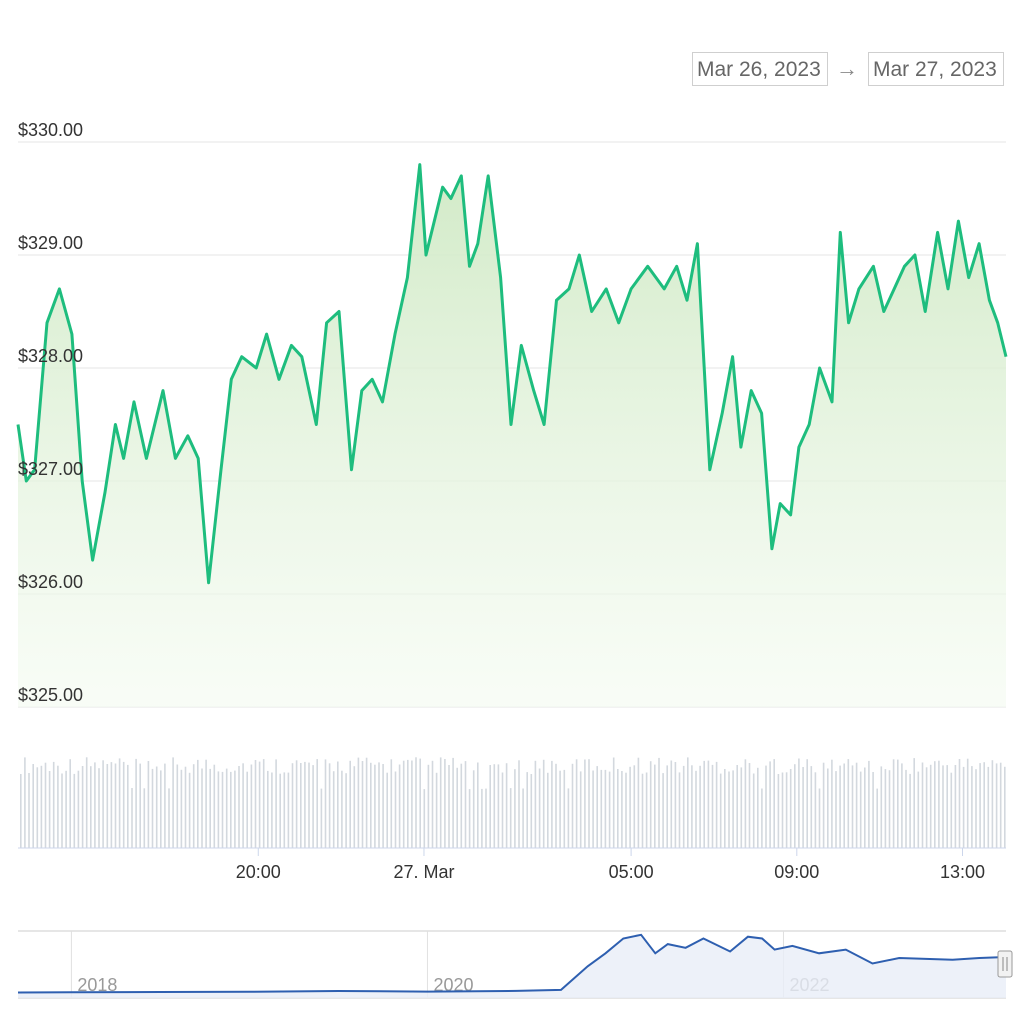 This screenshot has height=1024, width=1024. I want to click on navigator-handle, so click(1005, 964).